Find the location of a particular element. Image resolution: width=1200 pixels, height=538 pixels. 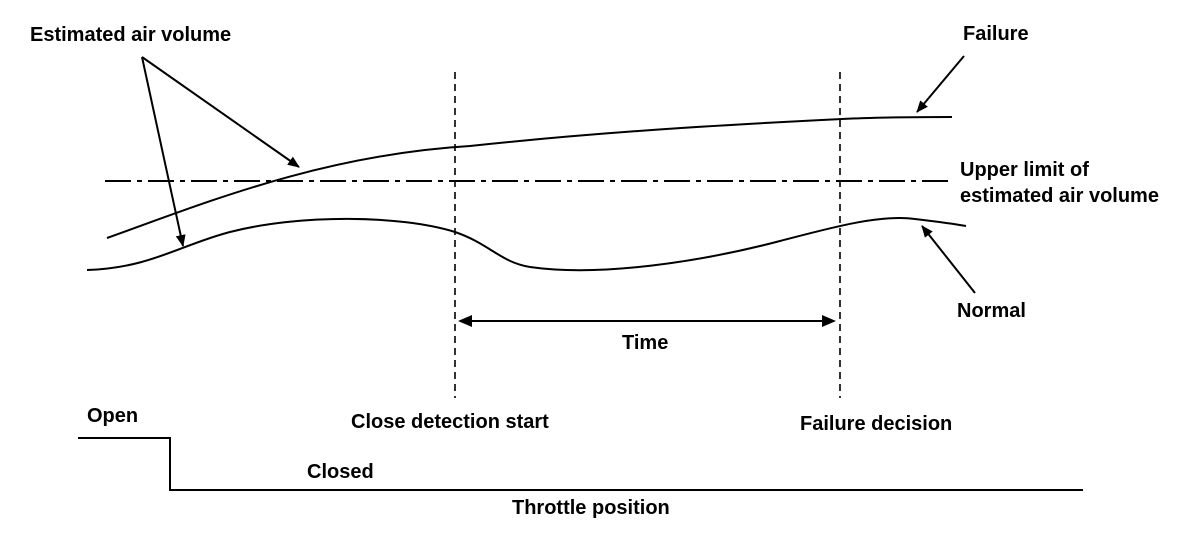

estimated-leader-to-normal is located at coordinates (163, 151).